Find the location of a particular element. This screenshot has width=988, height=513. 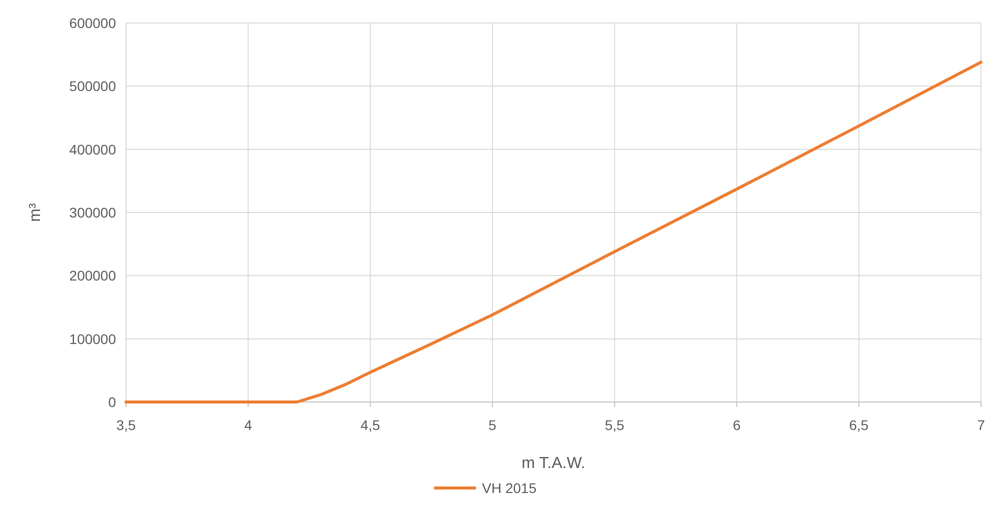

y-axis-title: m³ is located at coordinates (35, 212).